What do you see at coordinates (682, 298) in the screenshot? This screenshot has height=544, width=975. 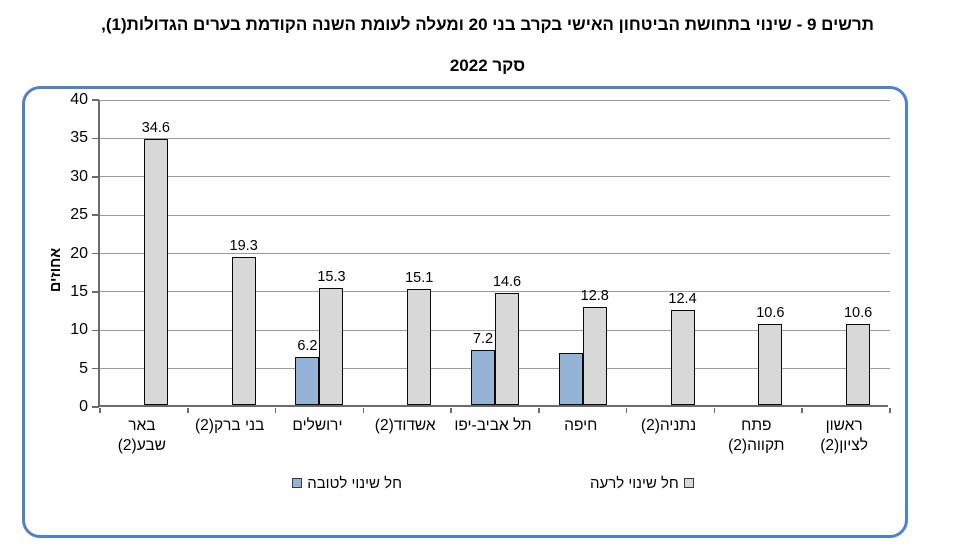 I see `bar-value-label: 12.4` at bounding box center [682, 298].